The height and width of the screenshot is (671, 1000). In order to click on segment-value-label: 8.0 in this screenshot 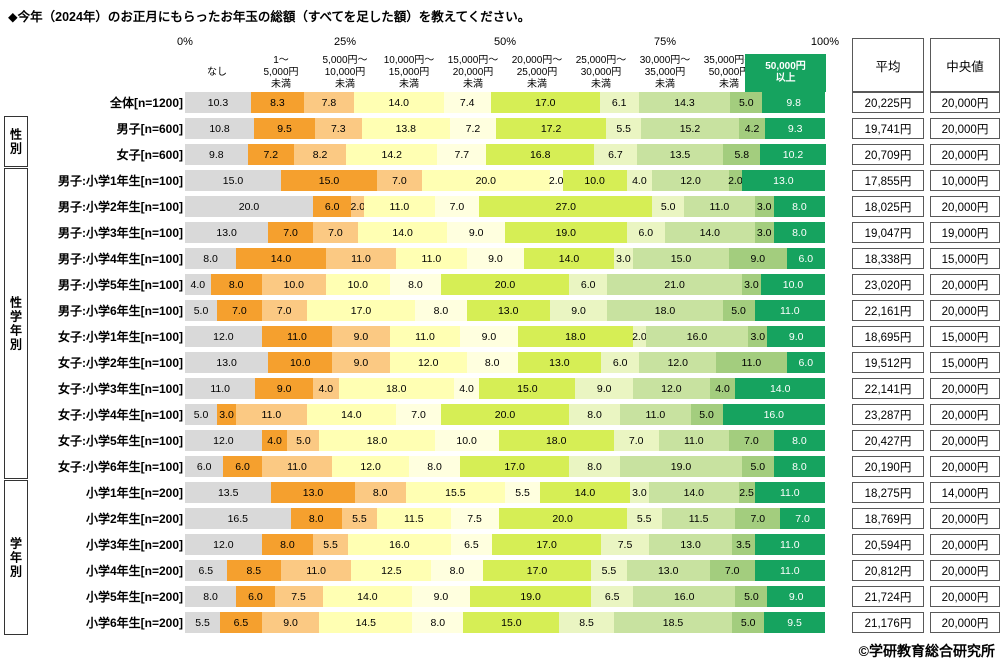, I will do `click(457, 570)`.